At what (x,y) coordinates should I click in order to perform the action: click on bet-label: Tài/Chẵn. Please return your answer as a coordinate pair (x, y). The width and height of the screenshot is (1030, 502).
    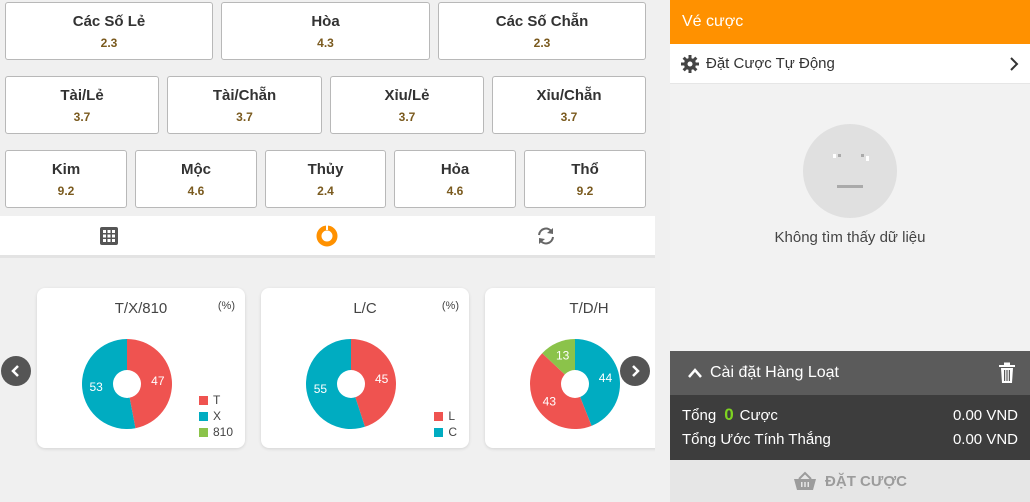
    Looking at the image, I should click on (244, 95).